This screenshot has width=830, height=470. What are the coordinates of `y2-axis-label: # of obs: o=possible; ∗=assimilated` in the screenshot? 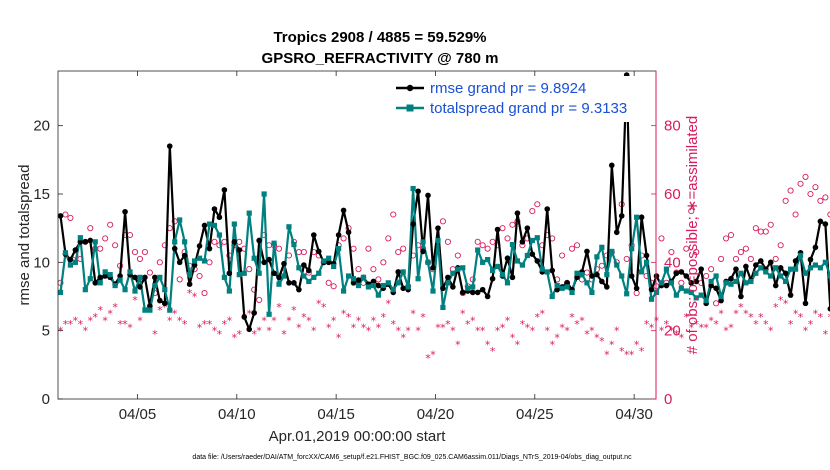 It's located at (692, 235).